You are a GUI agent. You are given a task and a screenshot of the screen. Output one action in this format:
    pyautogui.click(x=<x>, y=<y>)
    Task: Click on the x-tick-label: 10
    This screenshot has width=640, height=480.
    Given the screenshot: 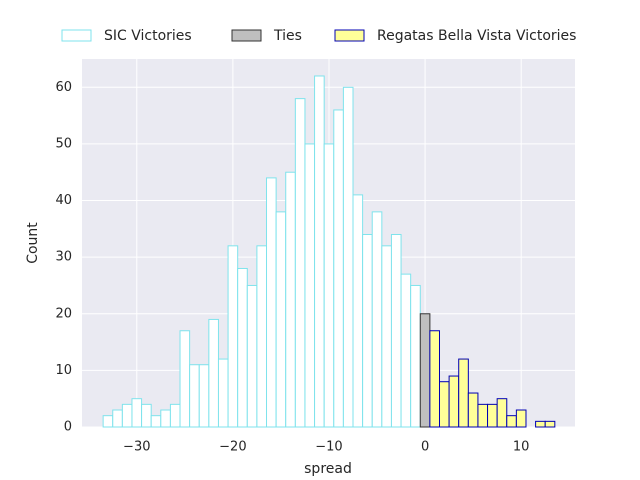 What is the action you would take?
    pyautogui.click(x=521, y=447)
    